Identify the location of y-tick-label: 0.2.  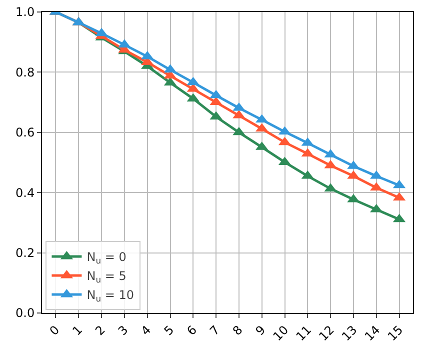
(25, 253).